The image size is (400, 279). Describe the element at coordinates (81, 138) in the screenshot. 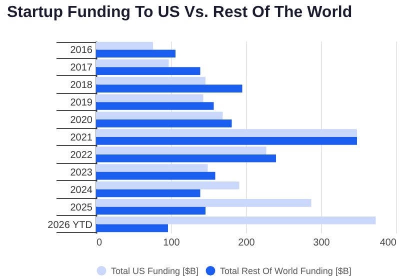

I see `y-tick-label: 2021` at that location.